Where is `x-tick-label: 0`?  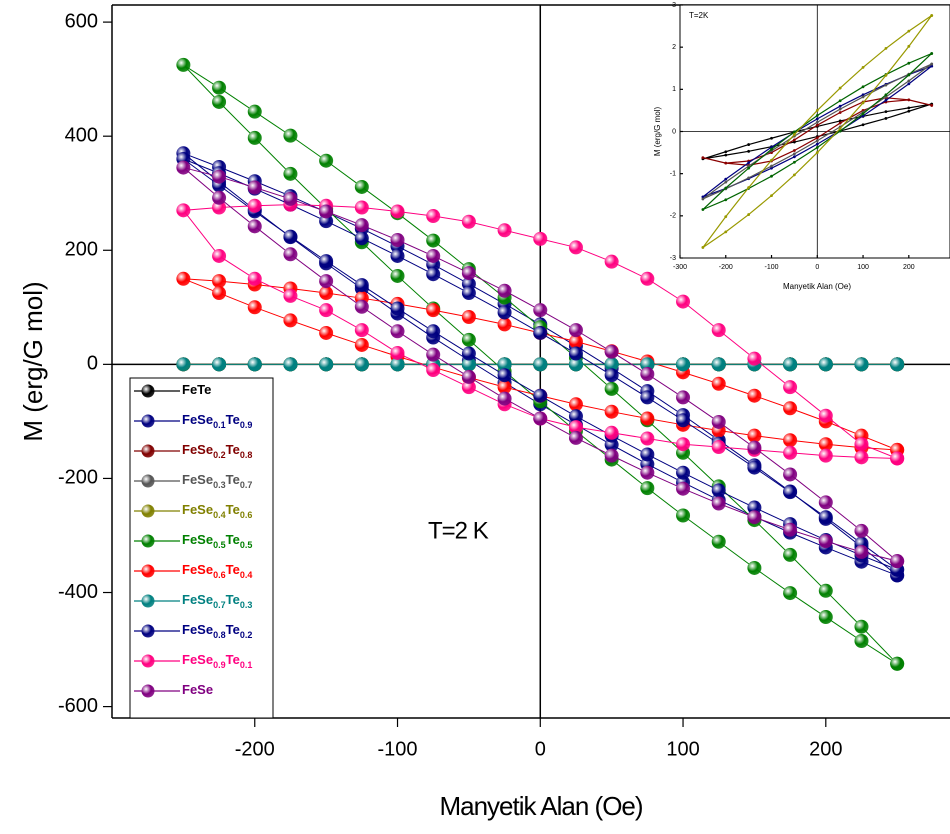 x-tick-label: 0 is located at coordinates (817, 267).